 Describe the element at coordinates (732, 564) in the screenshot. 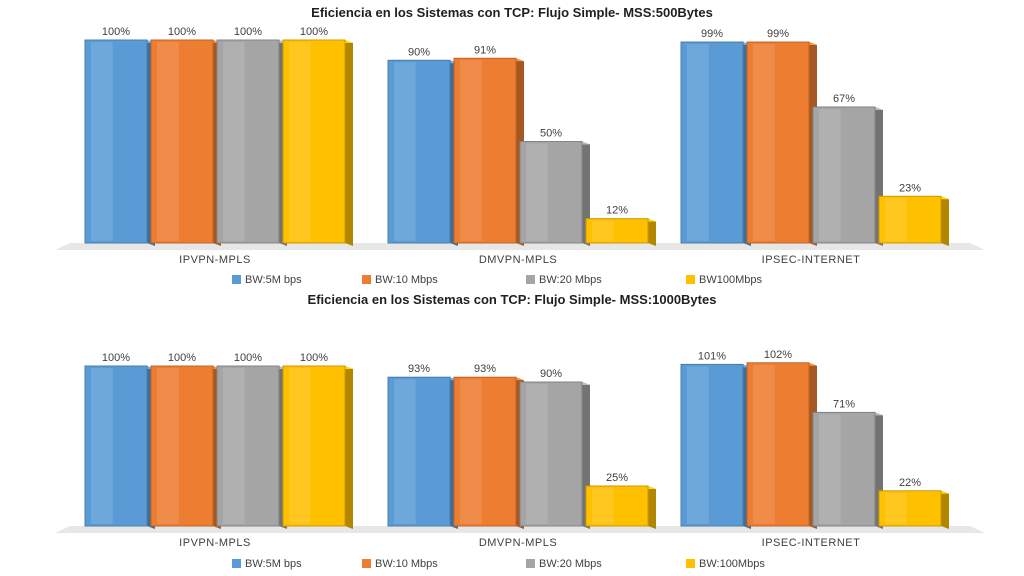

I see `legend-label: BW:100Mbps` at that location.